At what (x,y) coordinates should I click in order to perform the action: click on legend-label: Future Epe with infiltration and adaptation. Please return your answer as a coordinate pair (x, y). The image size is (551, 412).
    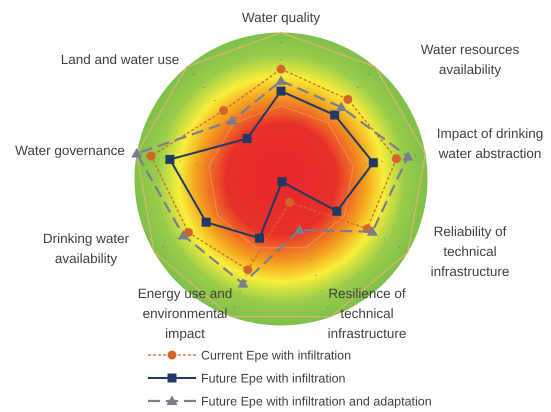
    Looking at the image, I should click on (316, 401).